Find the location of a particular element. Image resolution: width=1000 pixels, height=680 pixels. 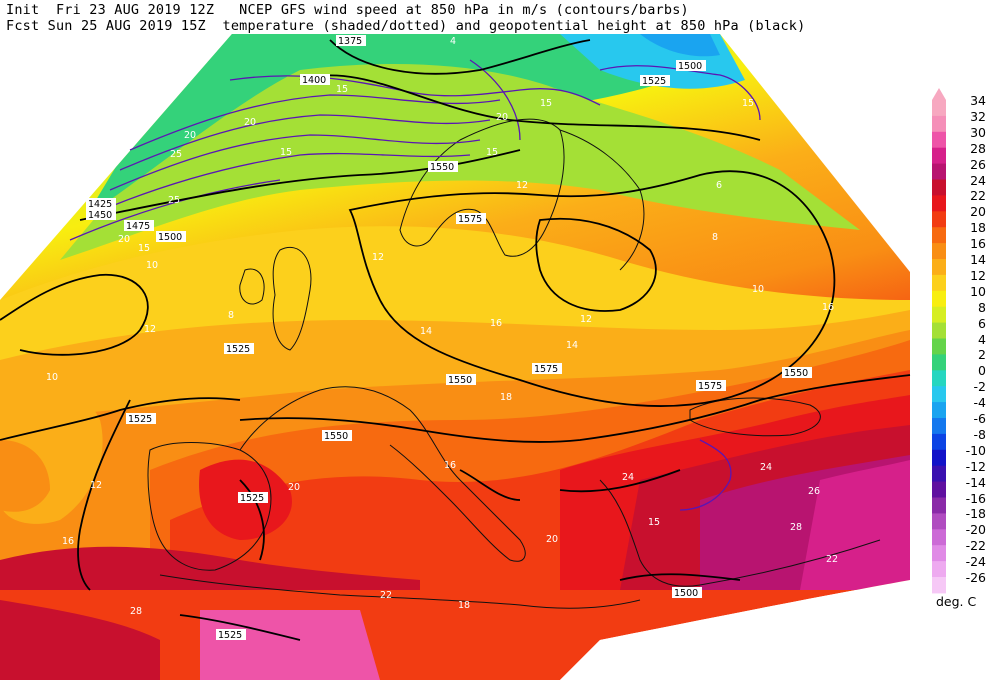

colorbar-unit: deg. C is located at coordinates (956, 601).